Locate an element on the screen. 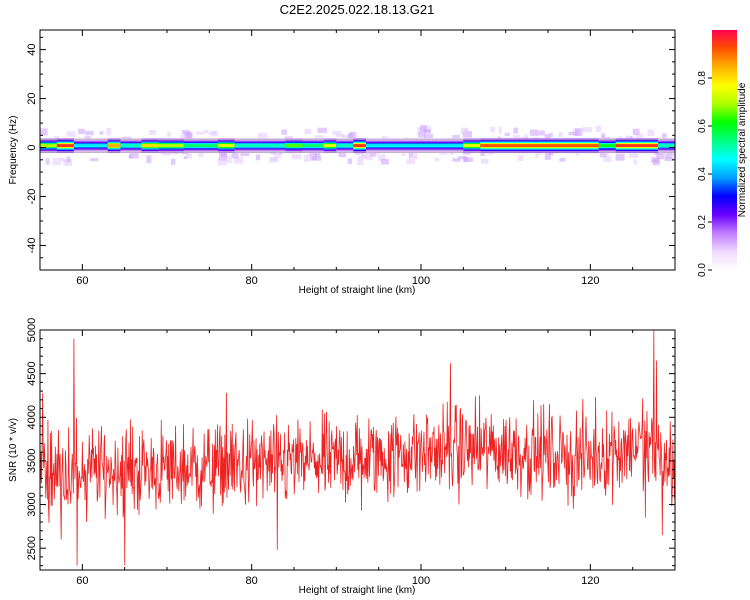 Image resolution: width=750 pixels, height=600 pixels. snr-y-tick-label: 4000 is located at coordinates (32, 417).